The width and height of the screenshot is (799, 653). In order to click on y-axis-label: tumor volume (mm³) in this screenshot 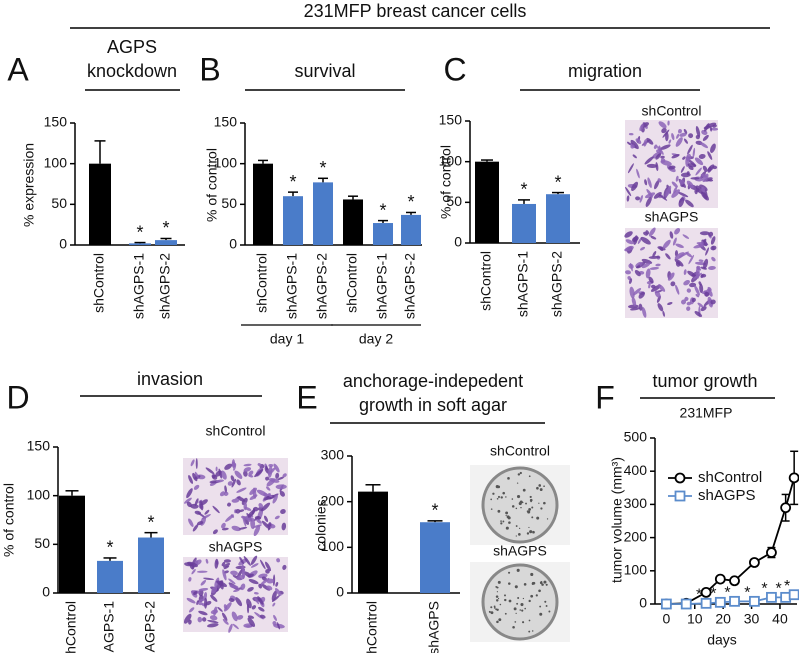, I will do `click(617, 520)`.